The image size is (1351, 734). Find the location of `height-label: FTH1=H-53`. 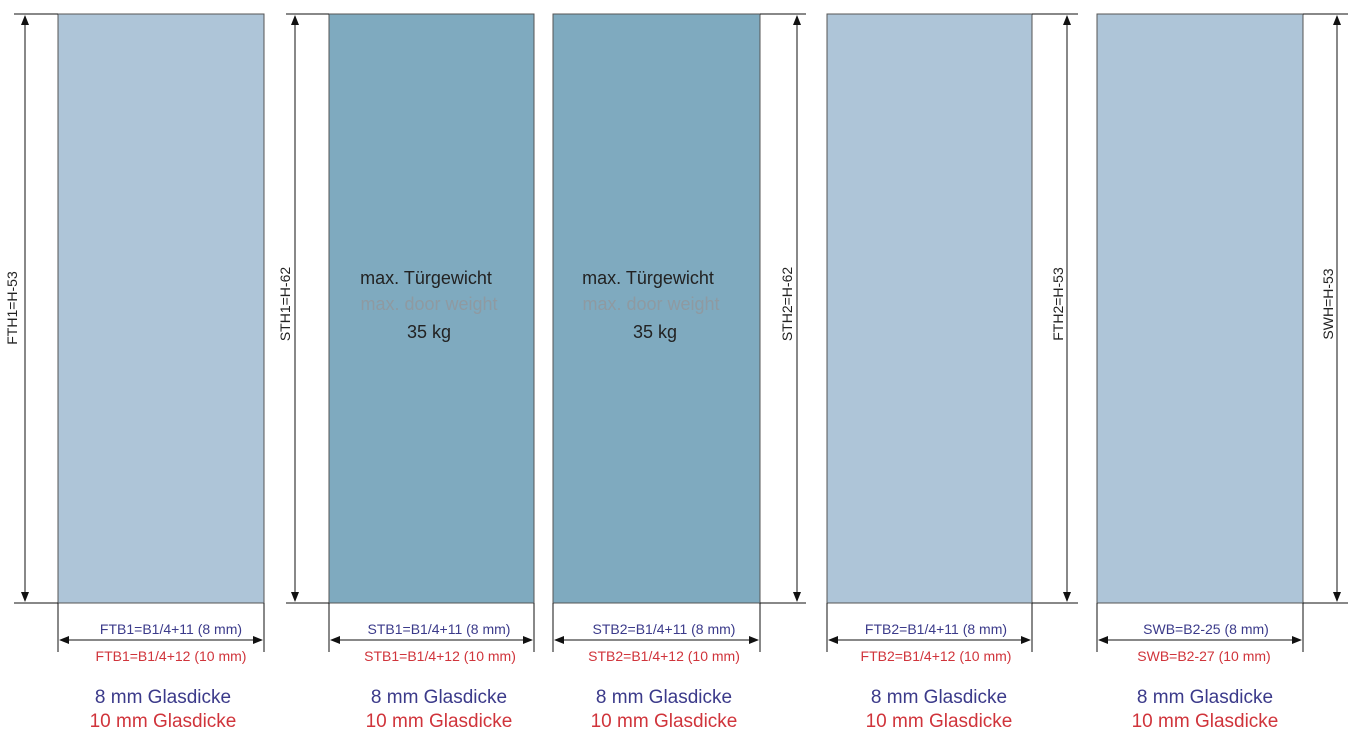

height-label: FTH1=H-53 is located at coordinates (12, 308).